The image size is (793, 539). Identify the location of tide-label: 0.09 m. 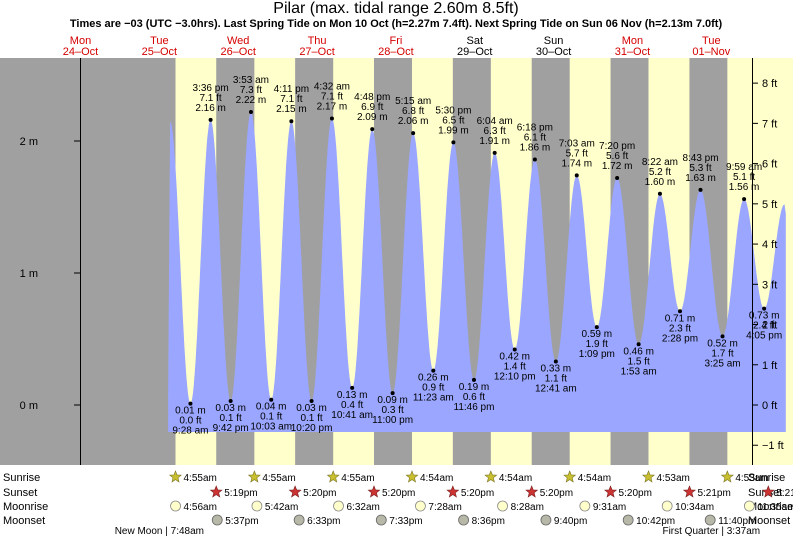
(392, 400).